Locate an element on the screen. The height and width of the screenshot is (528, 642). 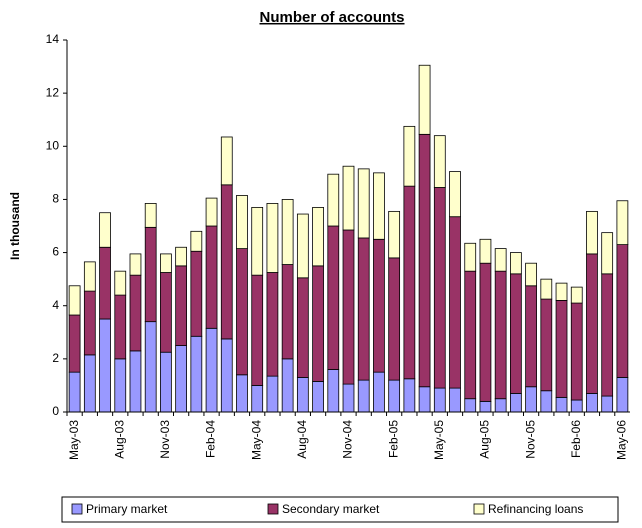
x-tick-label: May-06 is located at coordinates (622, 440).